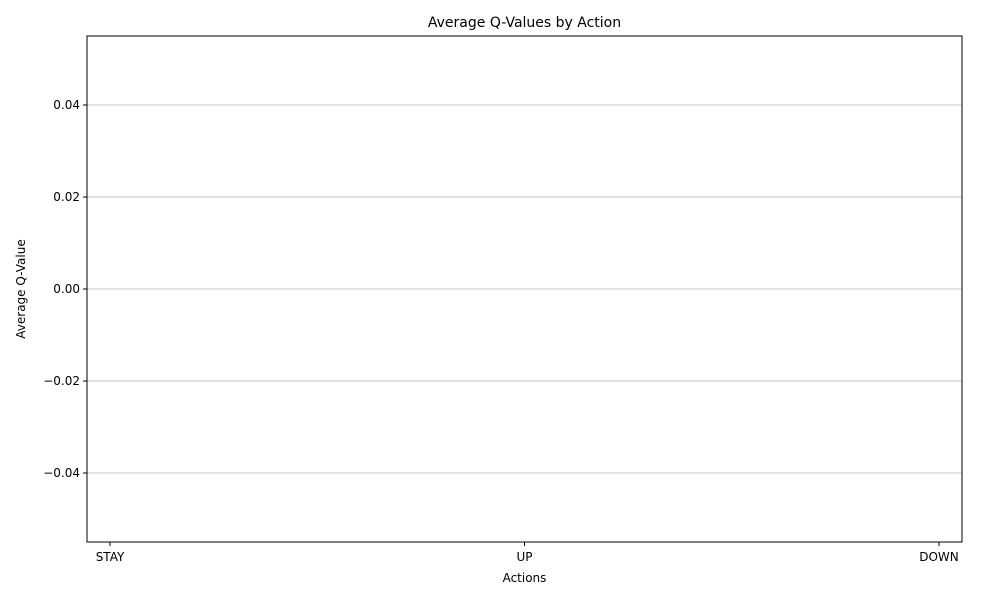 The width and height of the screenshot is (1000, 600). Describe the element at coordinates (110, 557) in the screenshot. I see `x-tick-label: STAY` at that location.